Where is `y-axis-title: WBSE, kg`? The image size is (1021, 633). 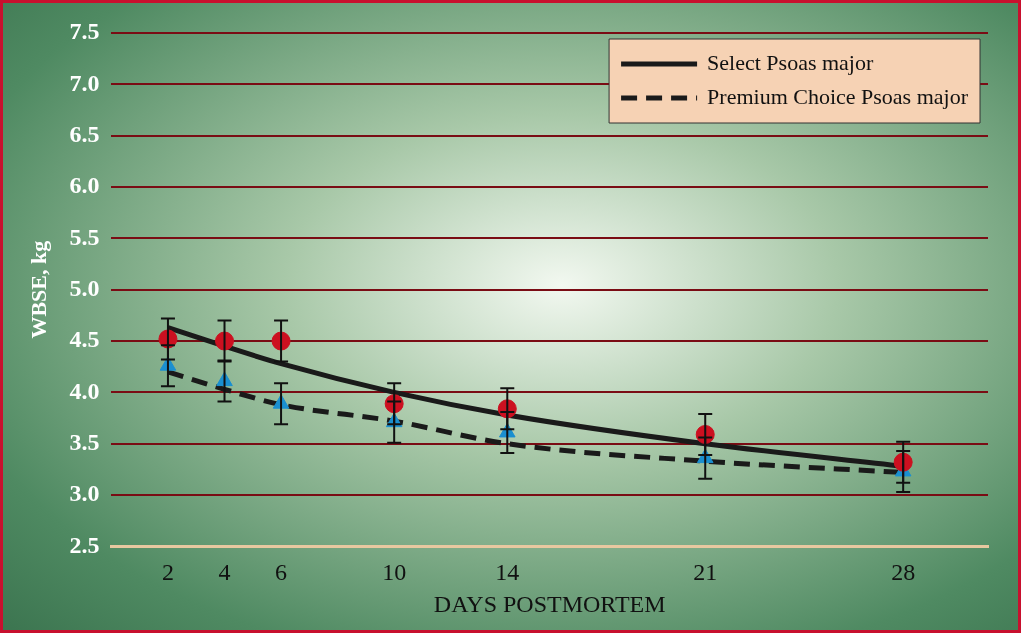 y-axis-title: WBSE, kg is located at coordinates (38, 289).